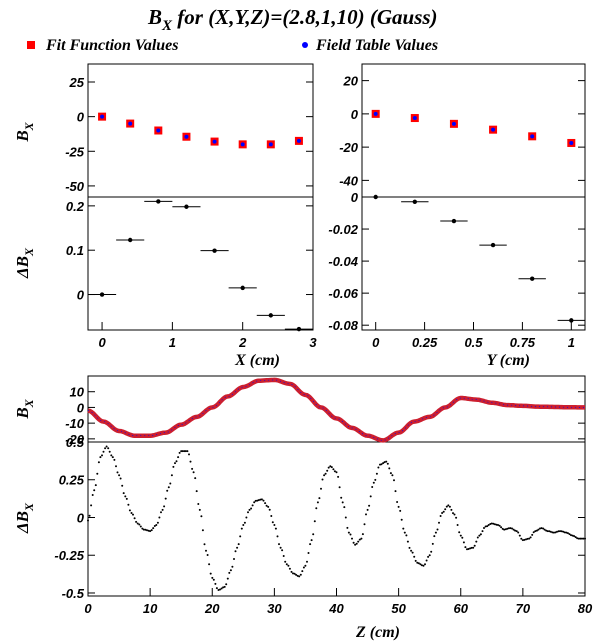 This screenshot has width=595, height=643. I want to click on zscan-field-ytick-label: 10, so click(77, 392).